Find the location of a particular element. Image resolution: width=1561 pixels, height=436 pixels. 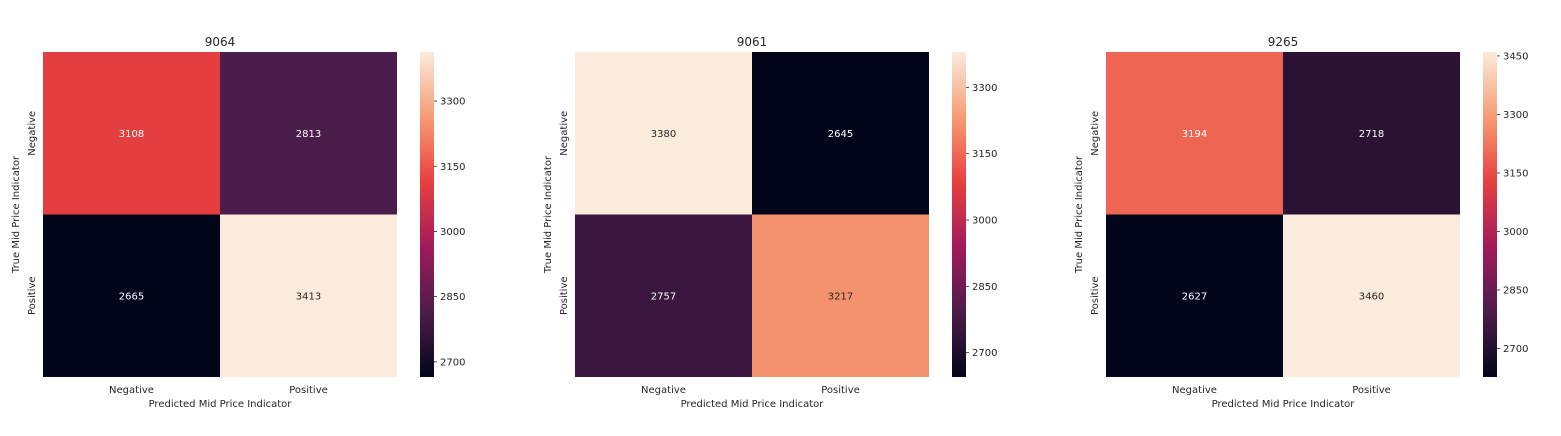

cell-value-label: 3380 is located at coordinates (663, 134).